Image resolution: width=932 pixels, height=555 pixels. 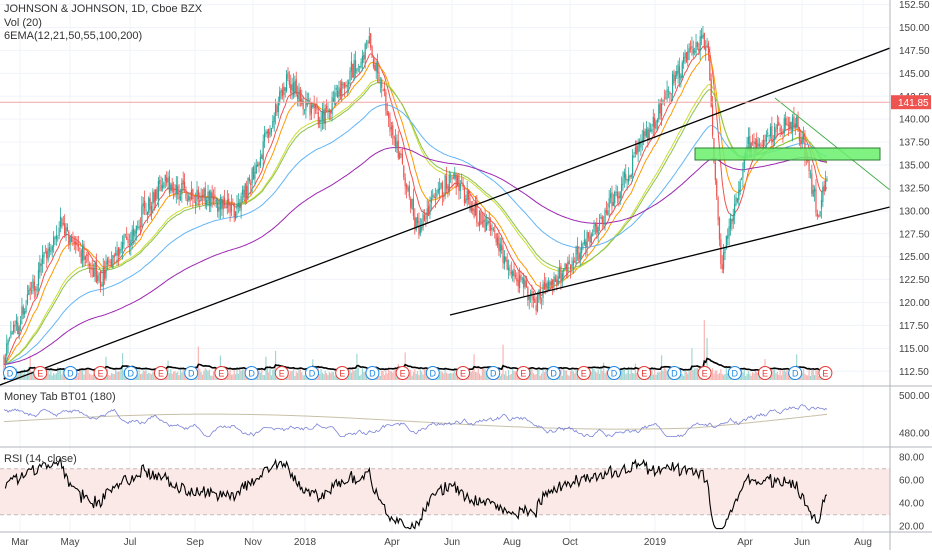 What do you see at coordinates (914, 28) in the screenshot?
I see `price-tick-label: 150.00` at bounding box center [914, 28].